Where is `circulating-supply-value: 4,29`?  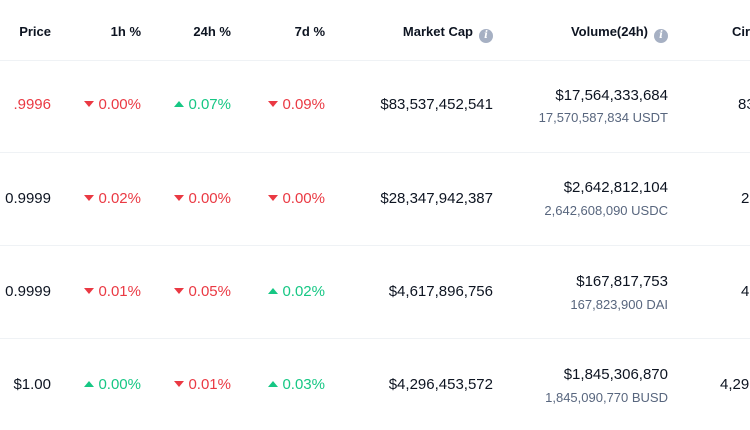
circulating-supply-value: 4,29 is located at coordinates (735, 384).